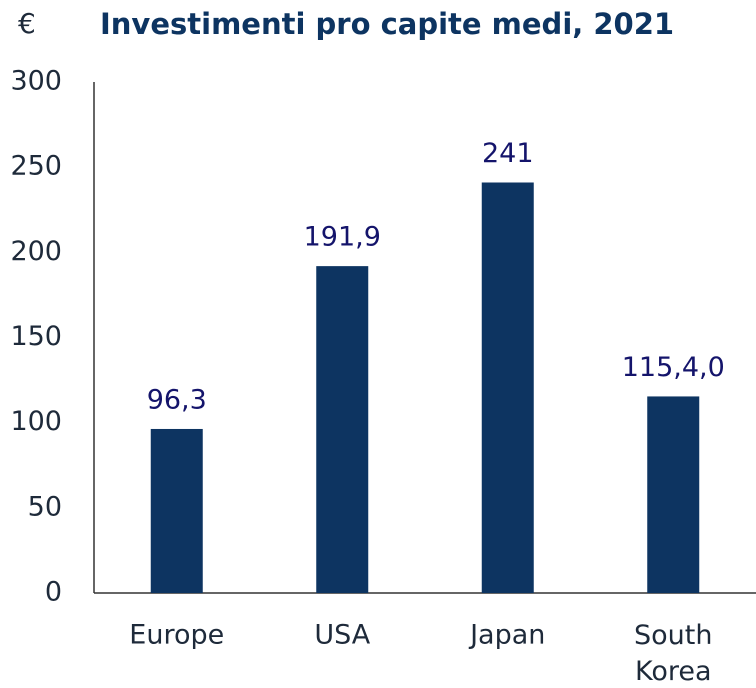 The width and height of the screenshot is (756, 688). What do you see at coordinates (36, 166) in the screenshot?
I see `y-tick-label: 250` at bounding box center [36, 166].